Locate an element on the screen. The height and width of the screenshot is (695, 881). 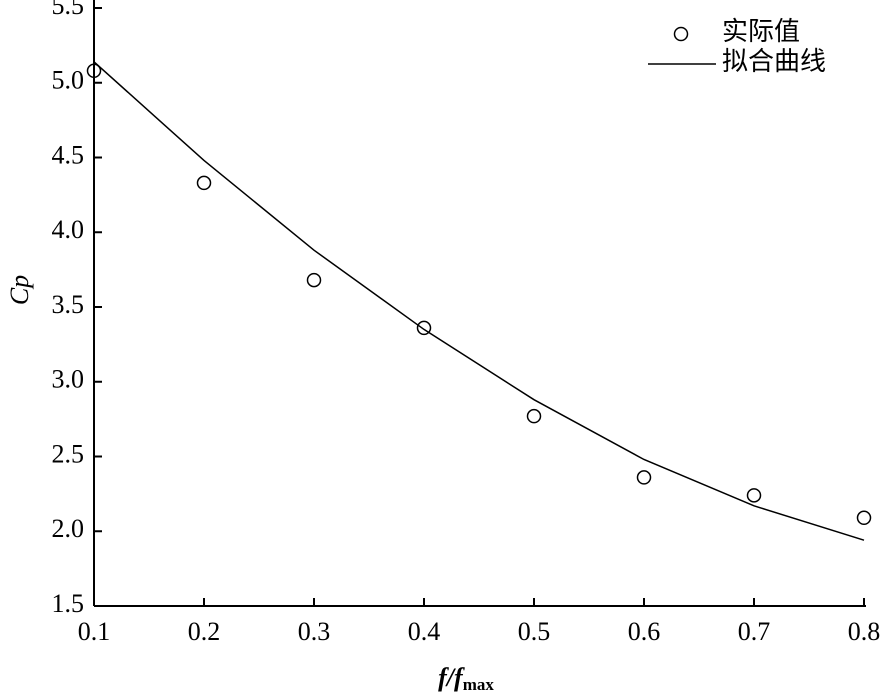
y-tick-label: 2.0 is located at coordinates (68, 528).